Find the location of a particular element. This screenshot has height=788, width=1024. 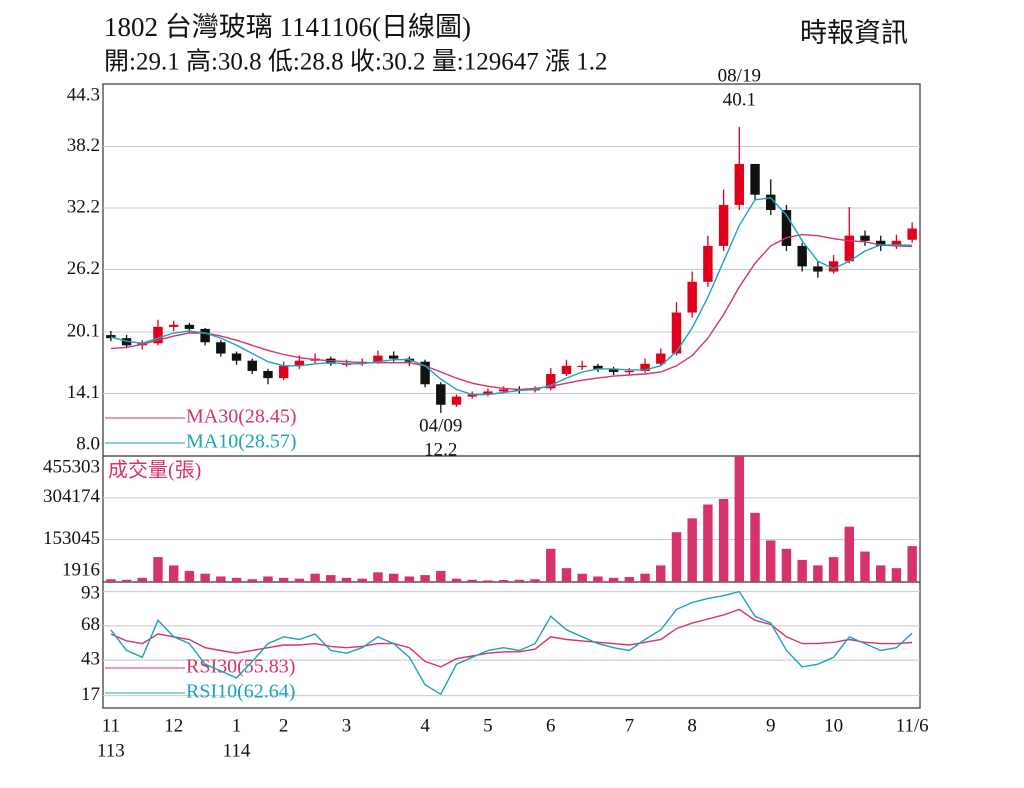

y-tick-label: 1916 is located at coordinates (81, 569).